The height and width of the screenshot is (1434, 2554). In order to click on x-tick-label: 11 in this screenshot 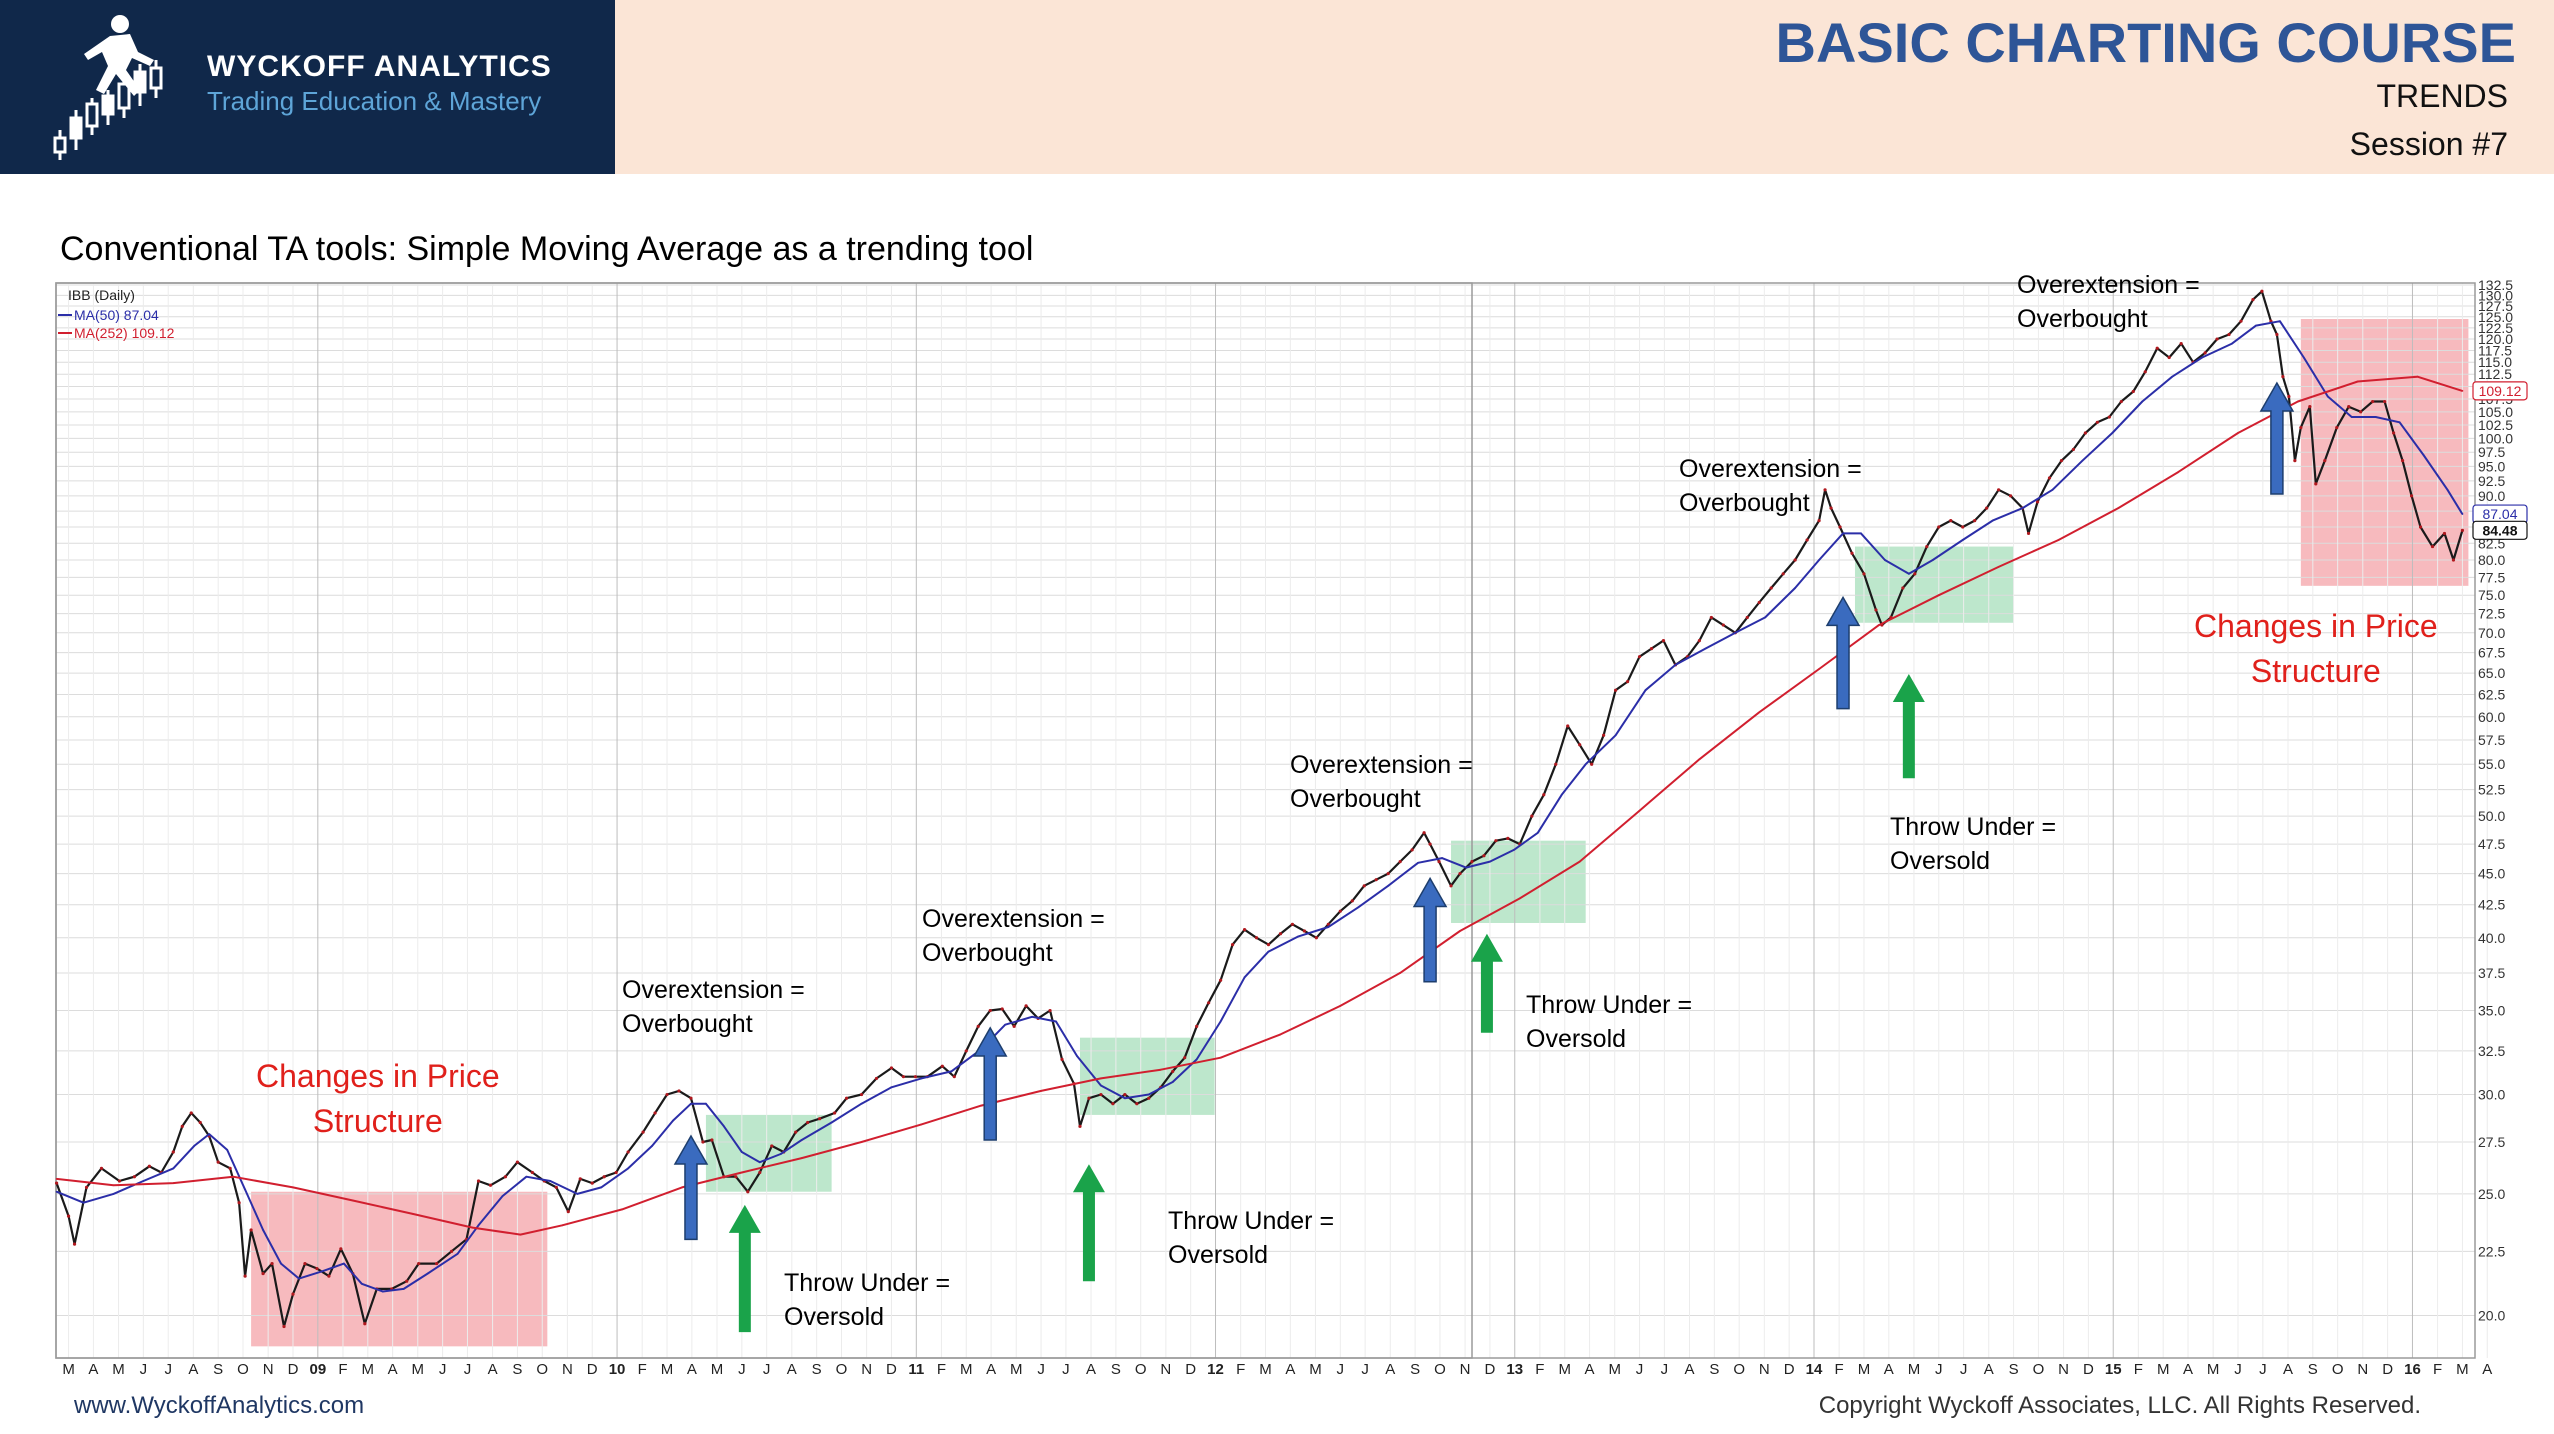, I will do `click(916, 1369)`.